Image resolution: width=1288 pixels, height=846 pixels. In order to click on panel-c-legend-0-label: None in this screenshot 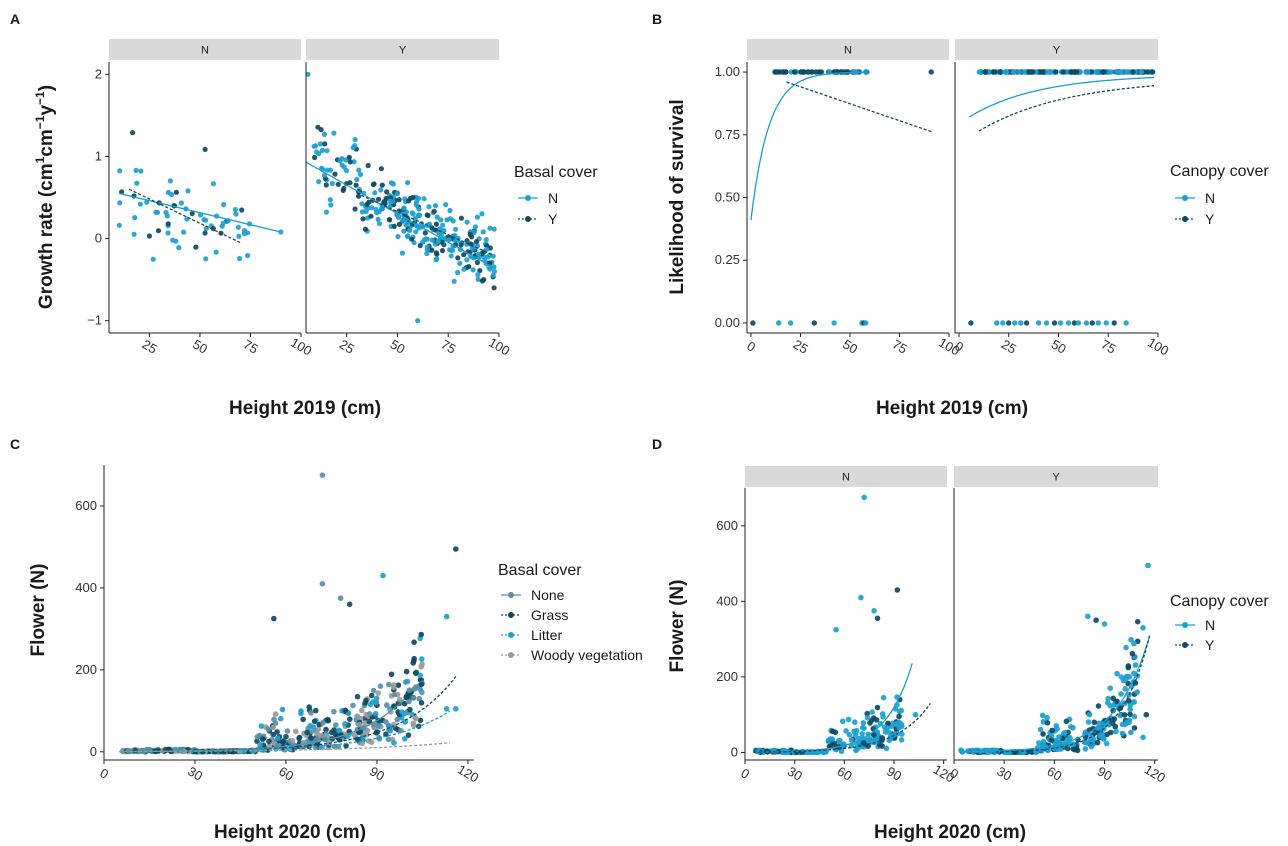, I will do `click(548, 595)`.